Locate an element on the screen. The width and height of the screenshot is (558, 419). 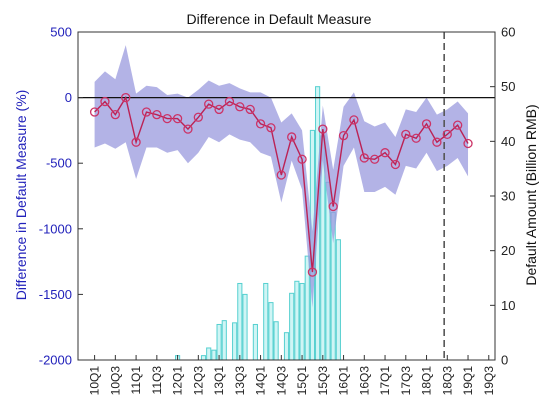
x-tick-label: 19Q3 is located at coordinates (489, 381).